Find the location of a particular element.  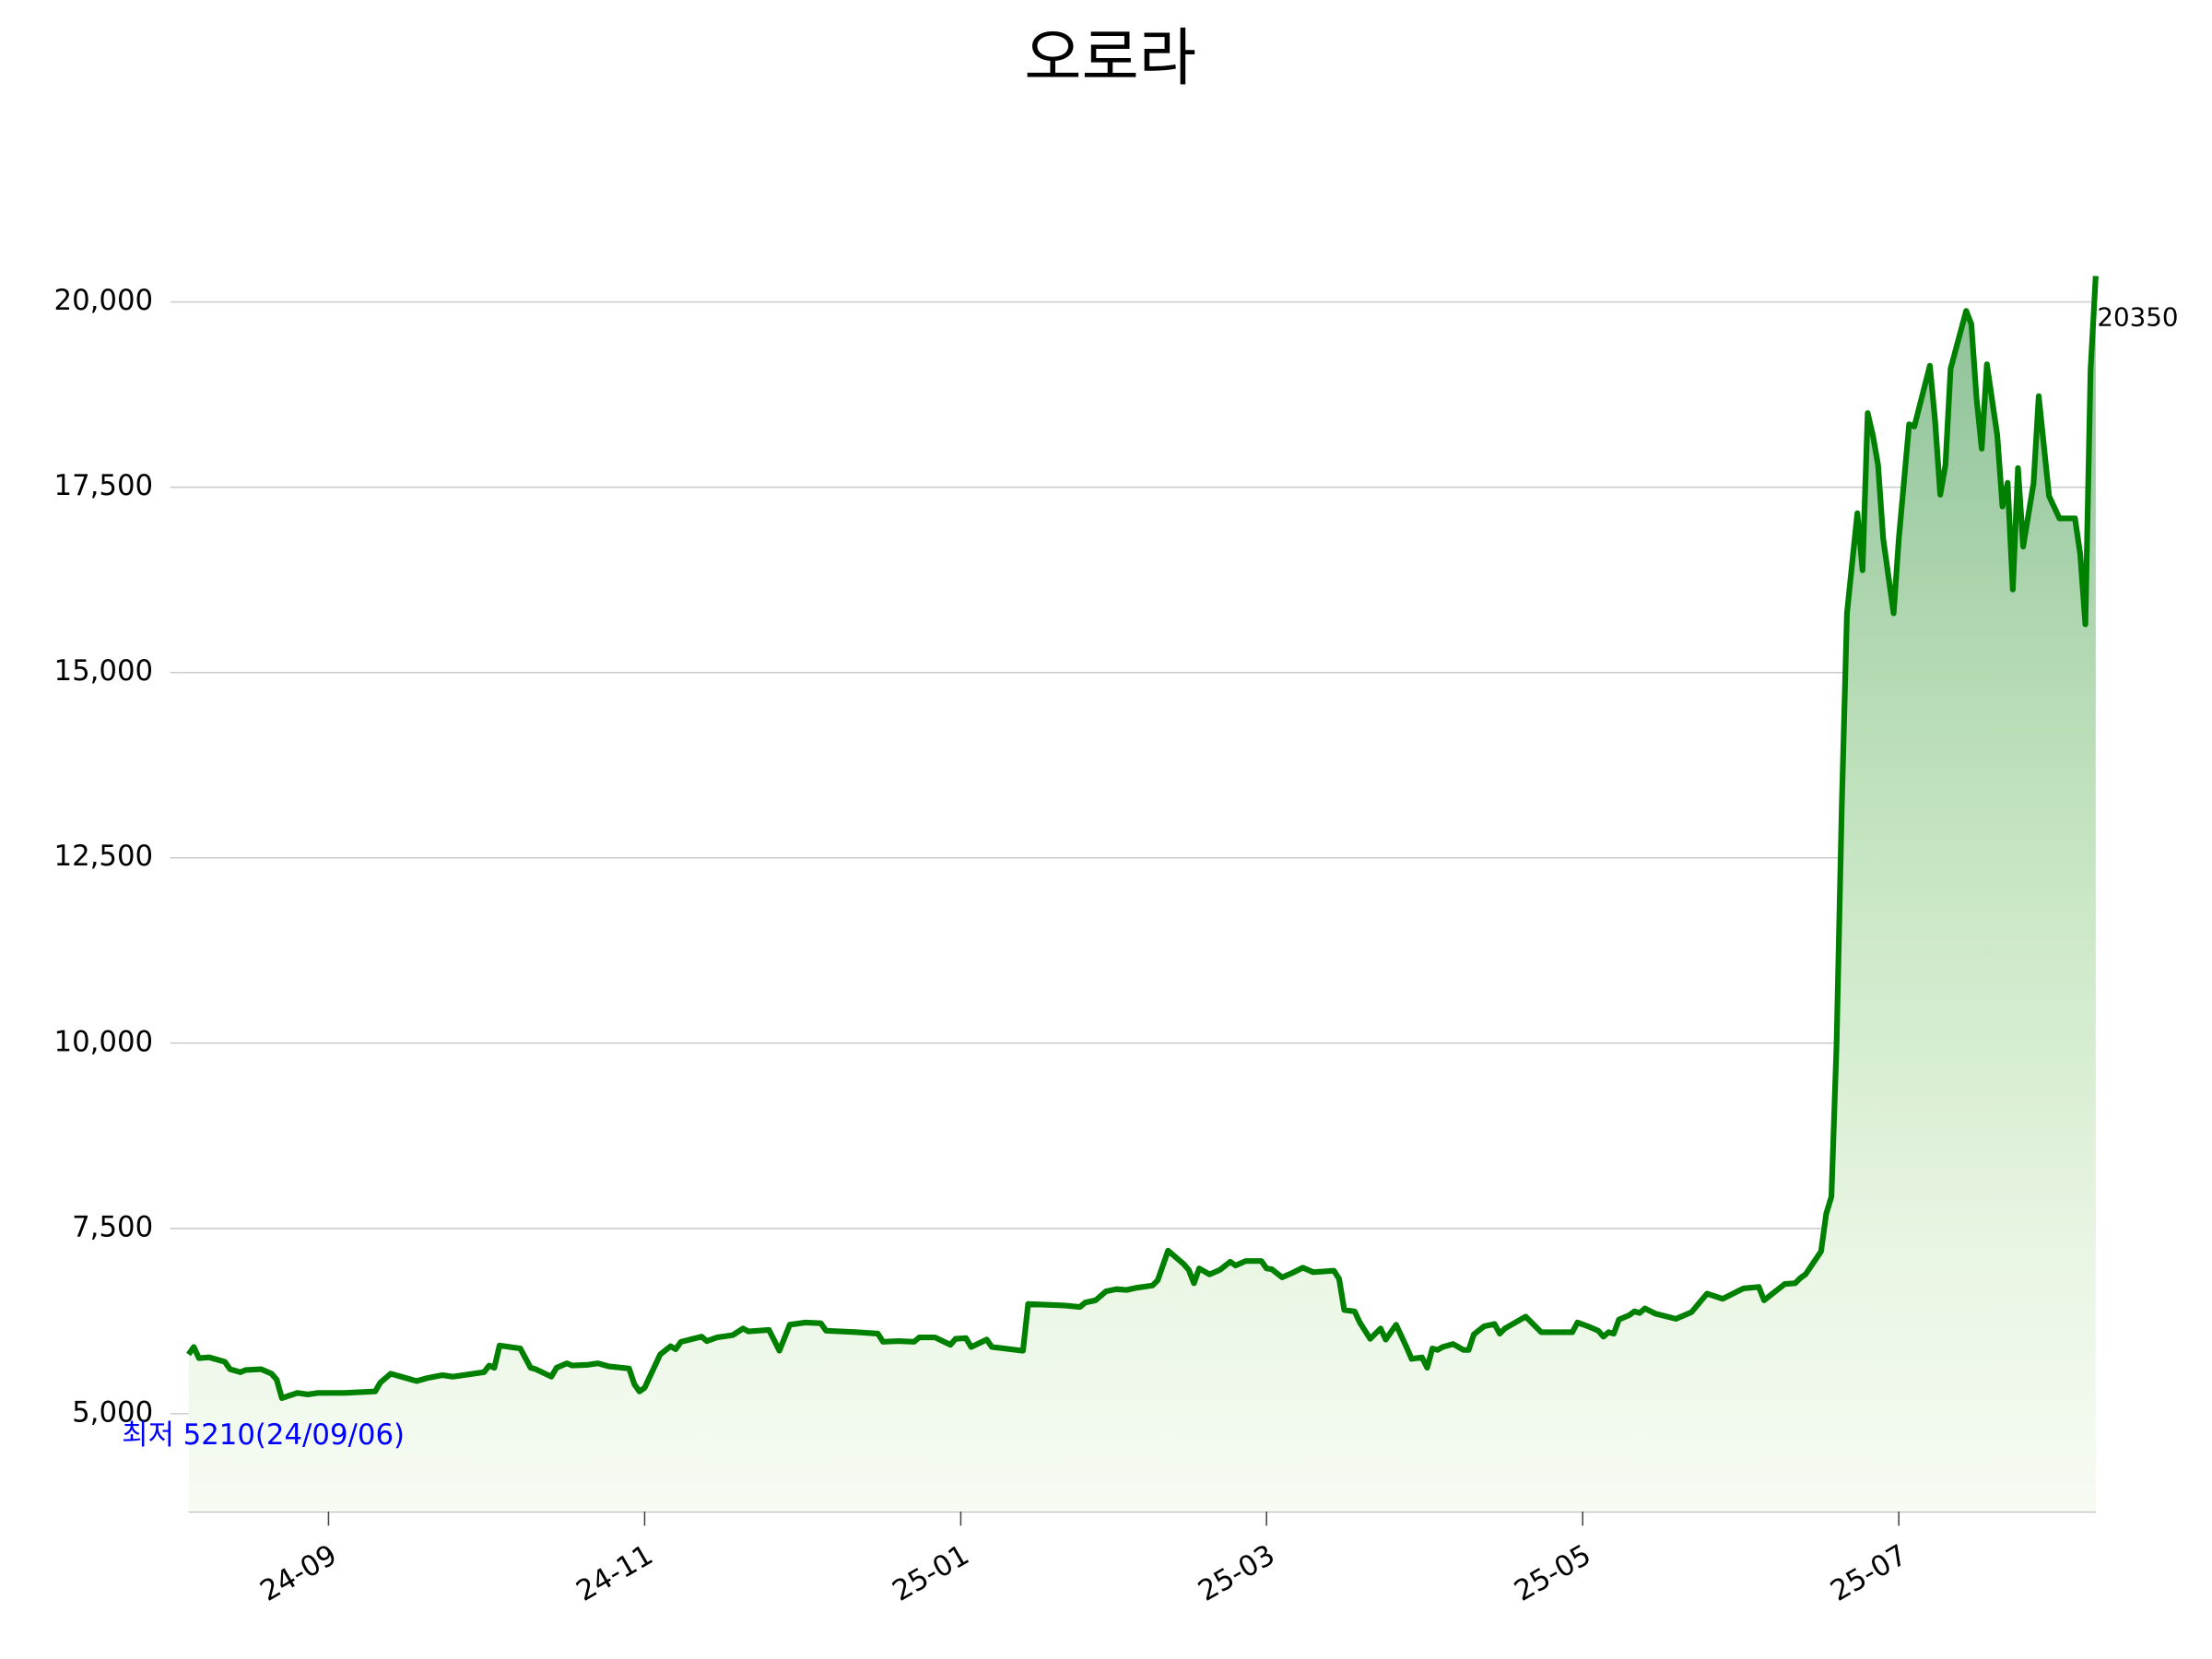

y-tick-label: 15,000 is located at coordinates (104, 671).